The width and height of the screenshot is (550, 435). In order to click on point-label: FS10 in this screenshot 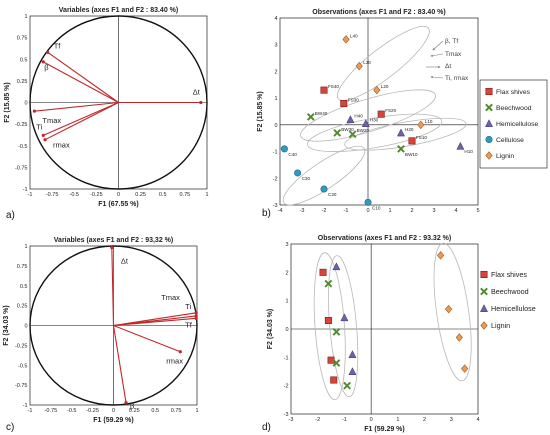, I will do `click(421, 137)`.